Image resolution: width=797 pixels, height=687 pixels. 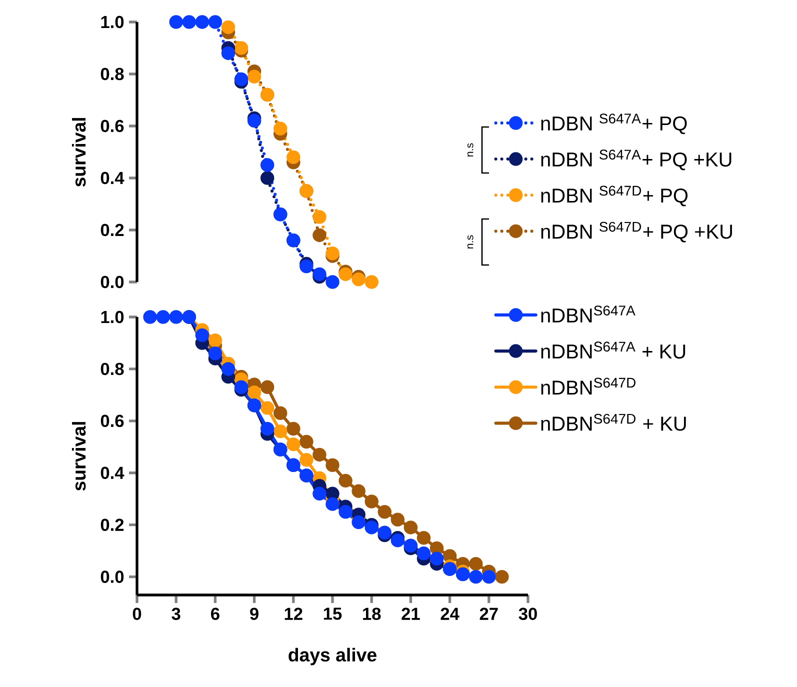 I want to click on x-axis-title: days alive, so click(x=332, y=657).